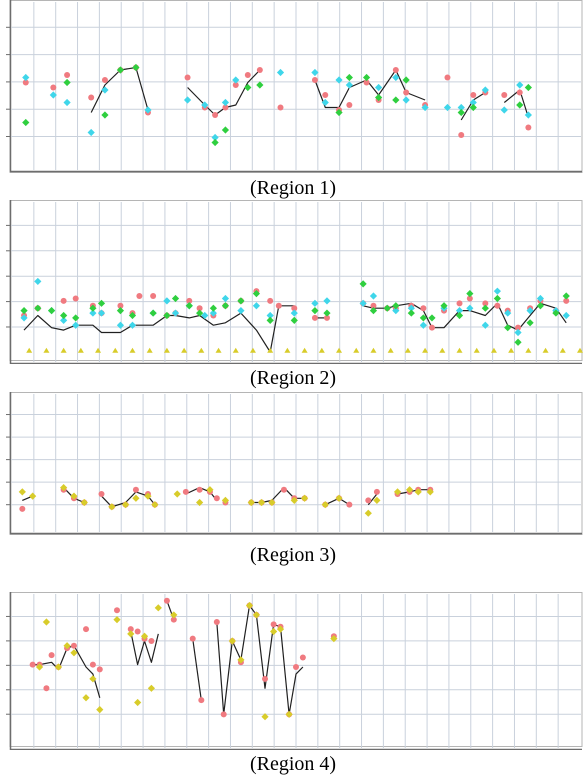  What do you see at coordinates (293, 764) in the screenshot?
I see `region-4-caption: (Region 4)` at bounding box center [293, 764].